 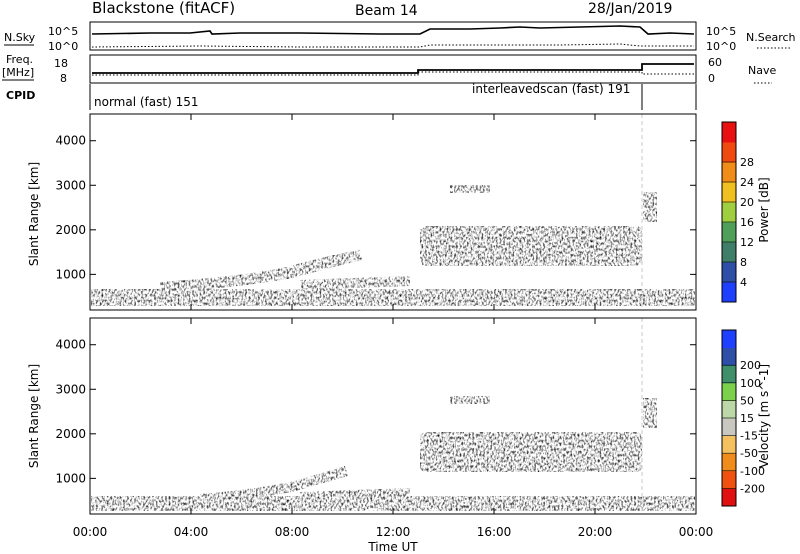 I want to click on velocity-colorbar-tick-label: 200, so click(x=750, y=365).